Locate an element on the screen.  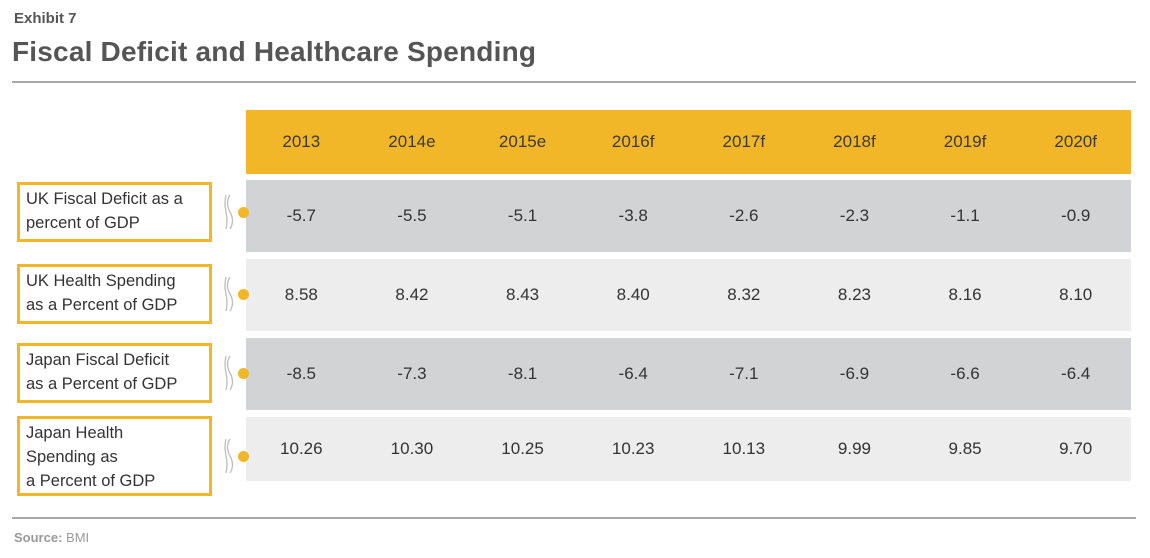
table-cell: -5.5 is located at coordinates (412, 215).